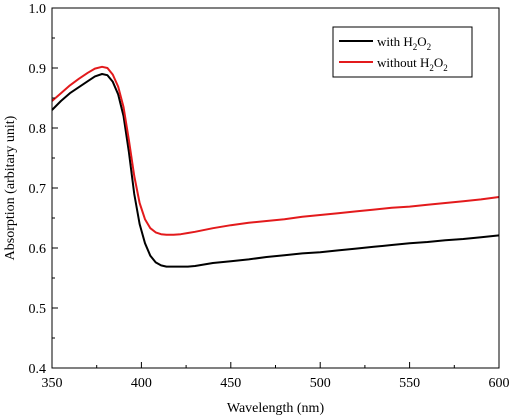  What do you see at coordinates (38, 69) in the screenshot?
I see `y-tick-label: 0.9` at bounding box center [38, 69].